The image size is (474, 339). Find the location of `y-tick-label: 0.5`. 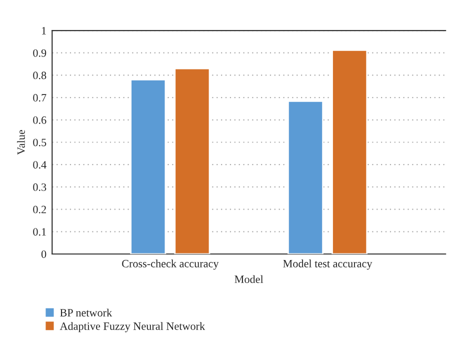

y-tick-label: 0.5 is located at coordinates (39, 142).